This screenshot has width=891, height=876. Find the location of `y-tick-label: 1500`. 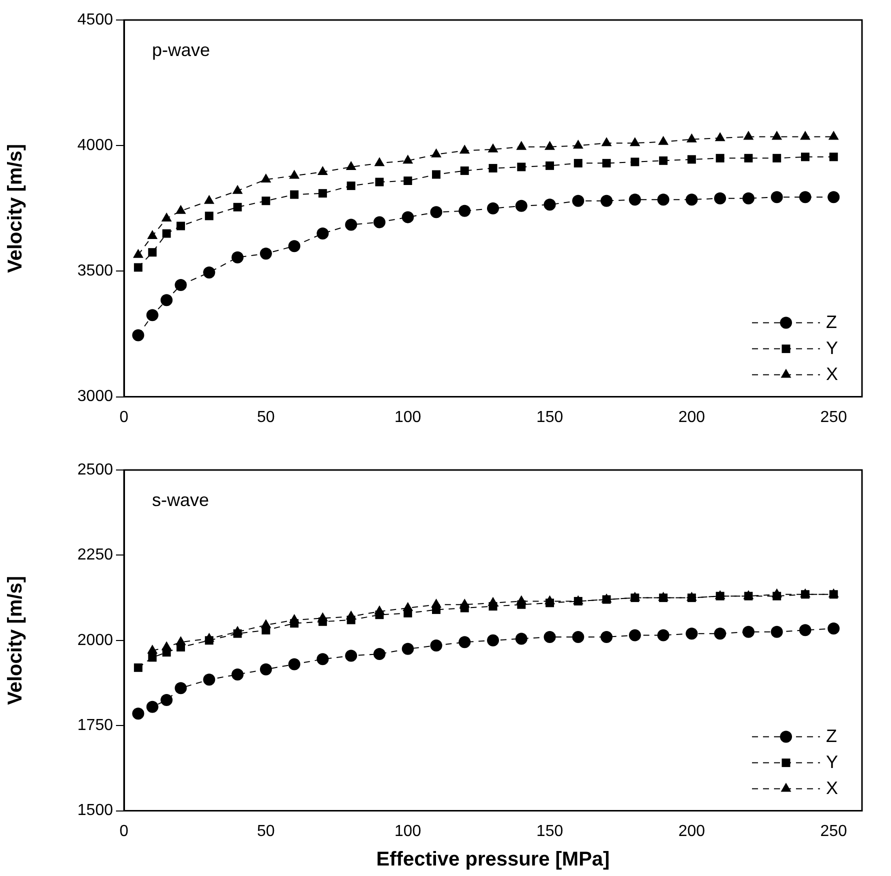

y-tick-label: 1500 is located at coordinates (95, 811).